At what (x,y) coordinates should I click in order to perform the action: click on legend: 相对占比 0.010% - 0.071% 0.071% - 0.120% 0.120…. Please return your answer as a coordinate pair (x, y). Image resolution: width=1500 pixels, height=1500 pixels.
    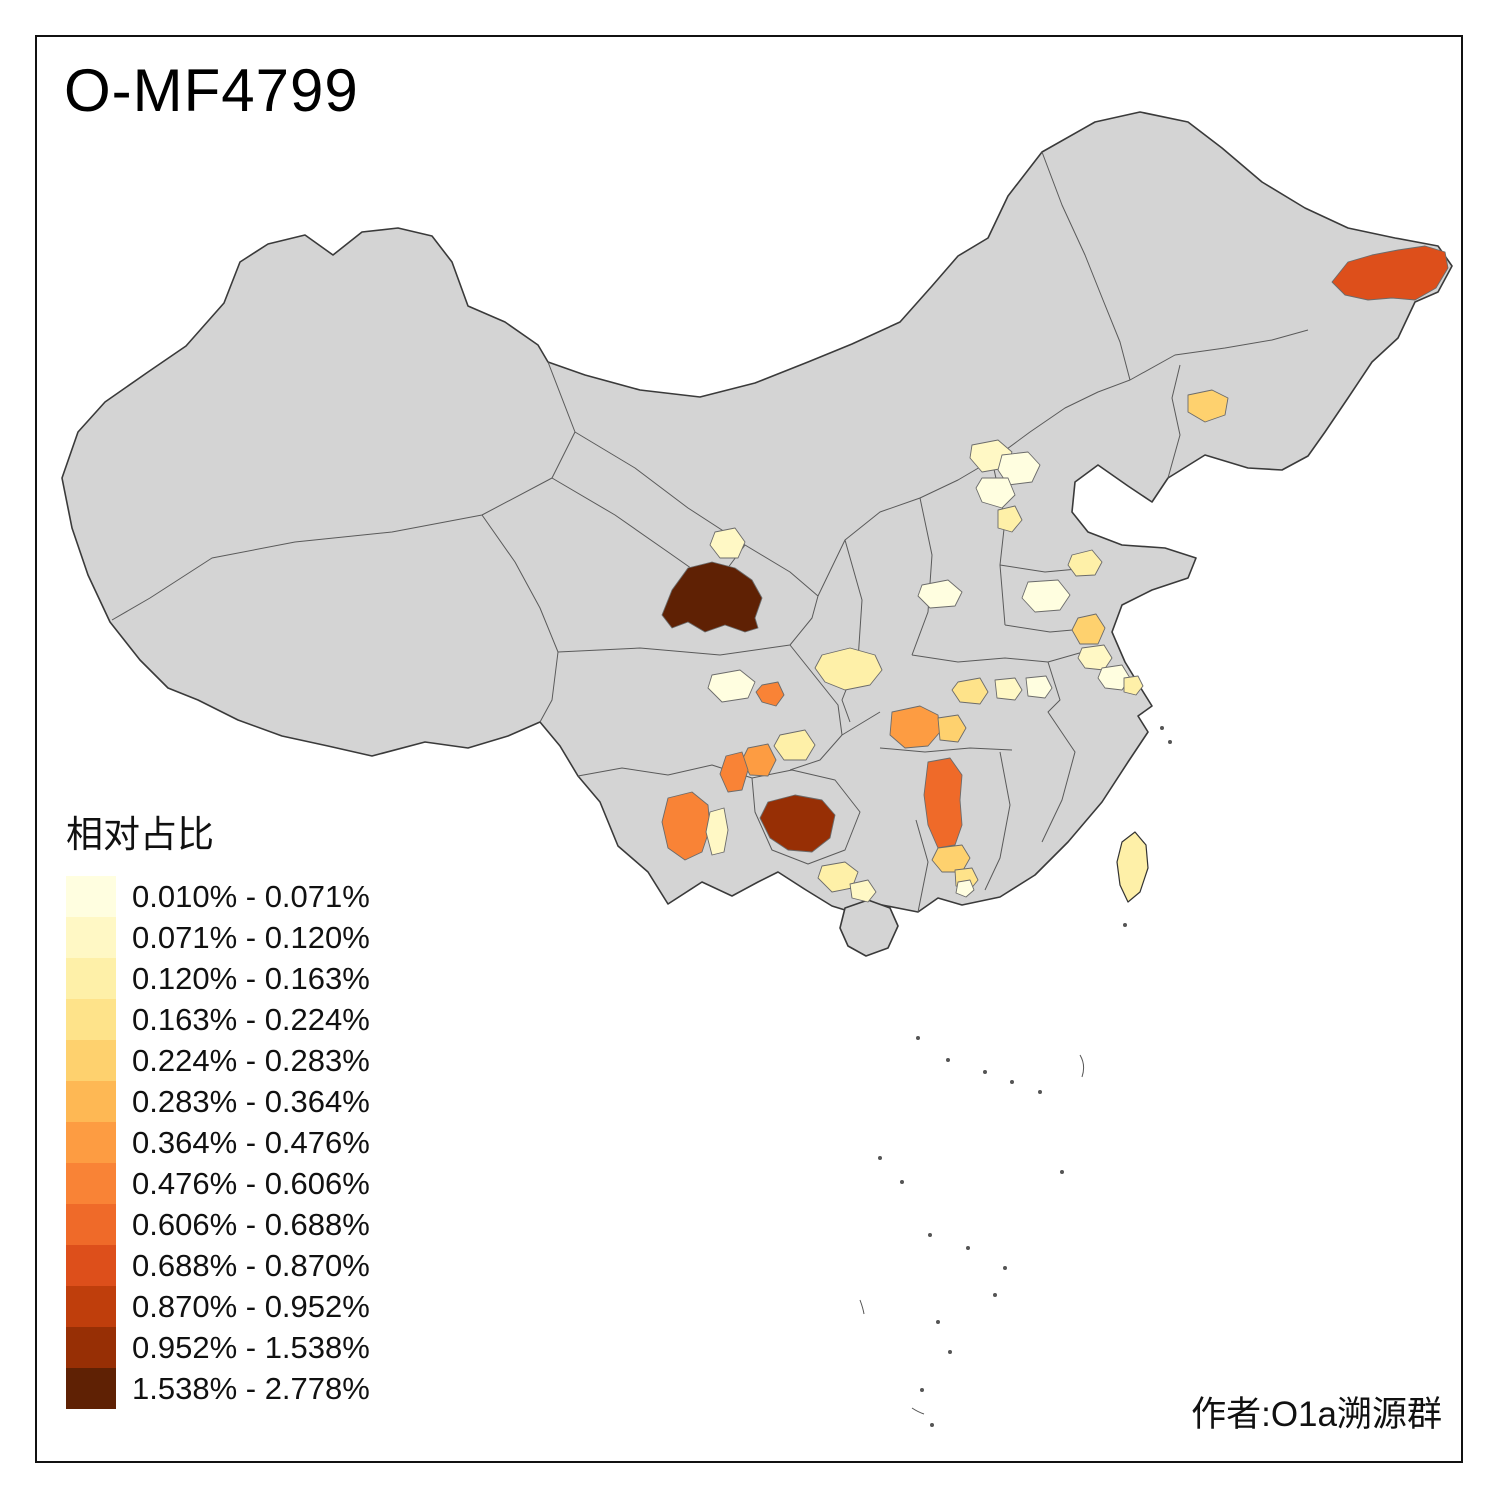
    Looking at the image, I should click on (218, 1106).